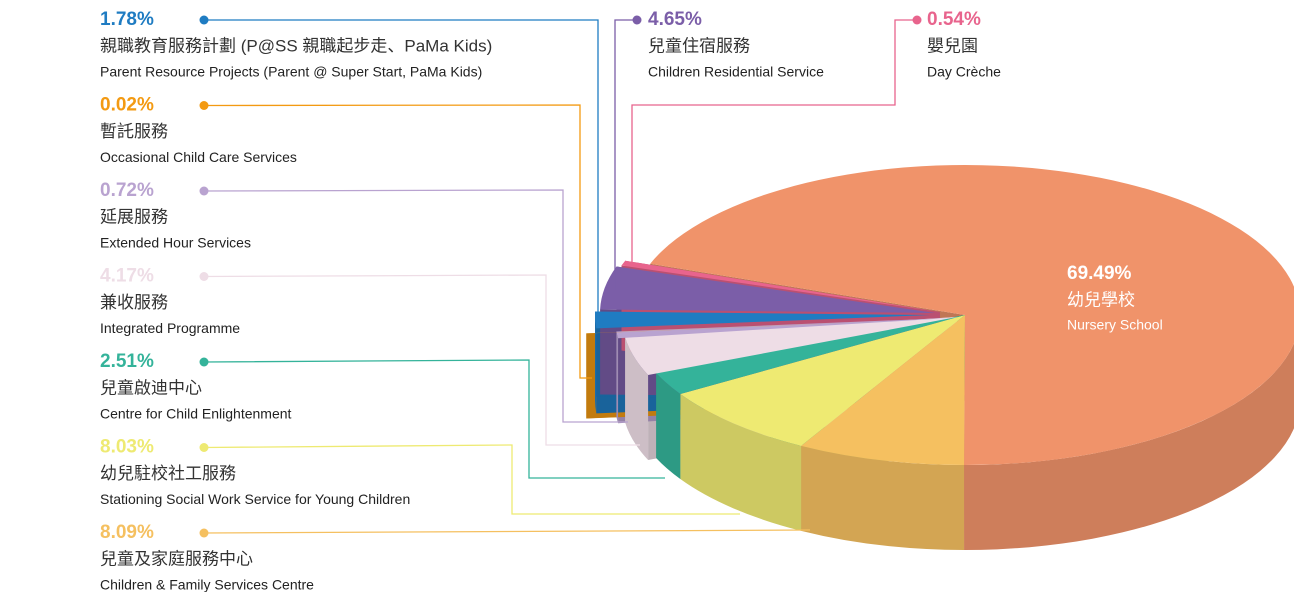 This screenshot has height=592, width=1294. I want to click on category-label-en: Centre for Child Enlightenment, so click(196, 414).